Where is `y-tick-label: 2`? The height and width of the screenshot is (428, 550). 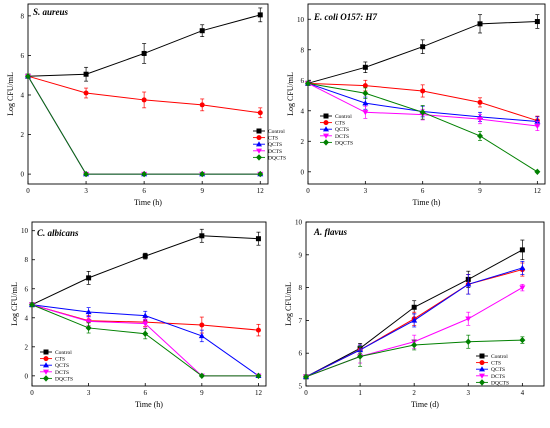
y-tick-label: 2 is located at coordinates (27, 347).